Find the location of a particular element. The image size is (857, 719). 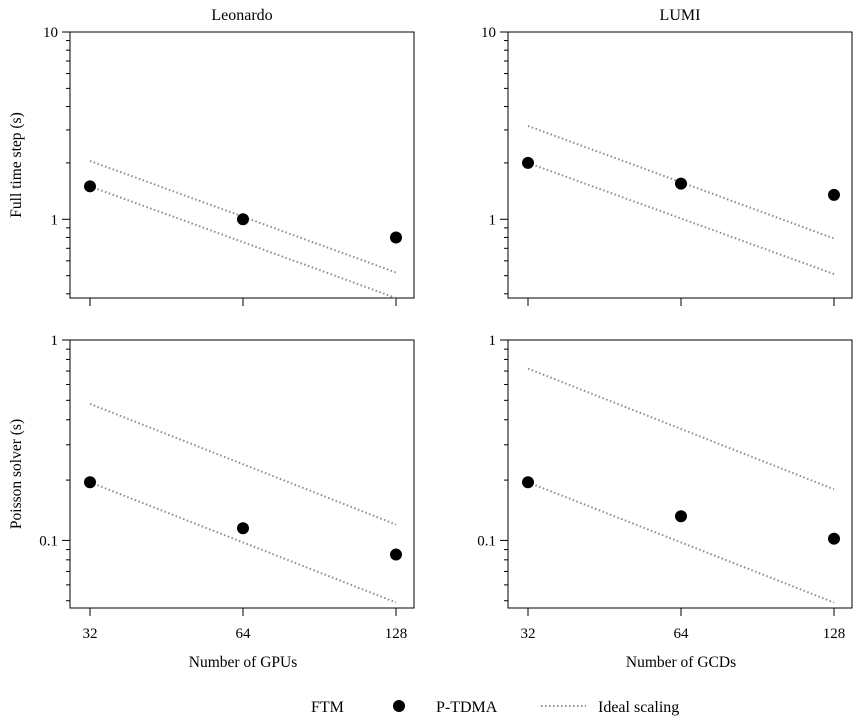

legend: FTM P-TDMA Ideal scaling is located at coordinates (495, 707).